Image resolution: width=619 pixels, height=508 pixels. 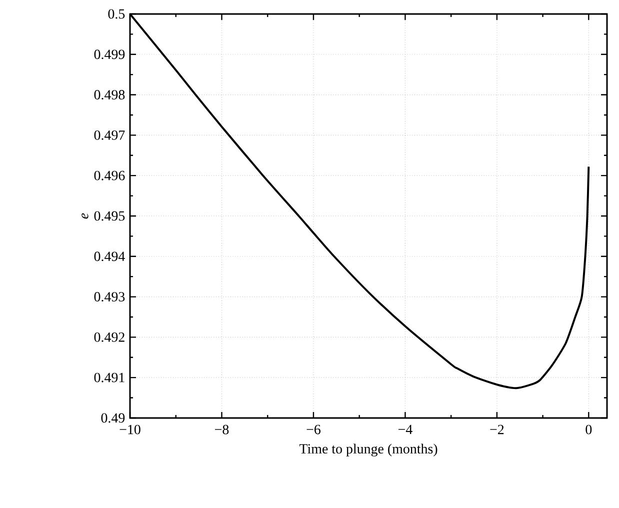 What do you see at coordinates (113, 418) in the screenshot?
I see `y-tick-label: 0.49` at bounding box center [113, 418].